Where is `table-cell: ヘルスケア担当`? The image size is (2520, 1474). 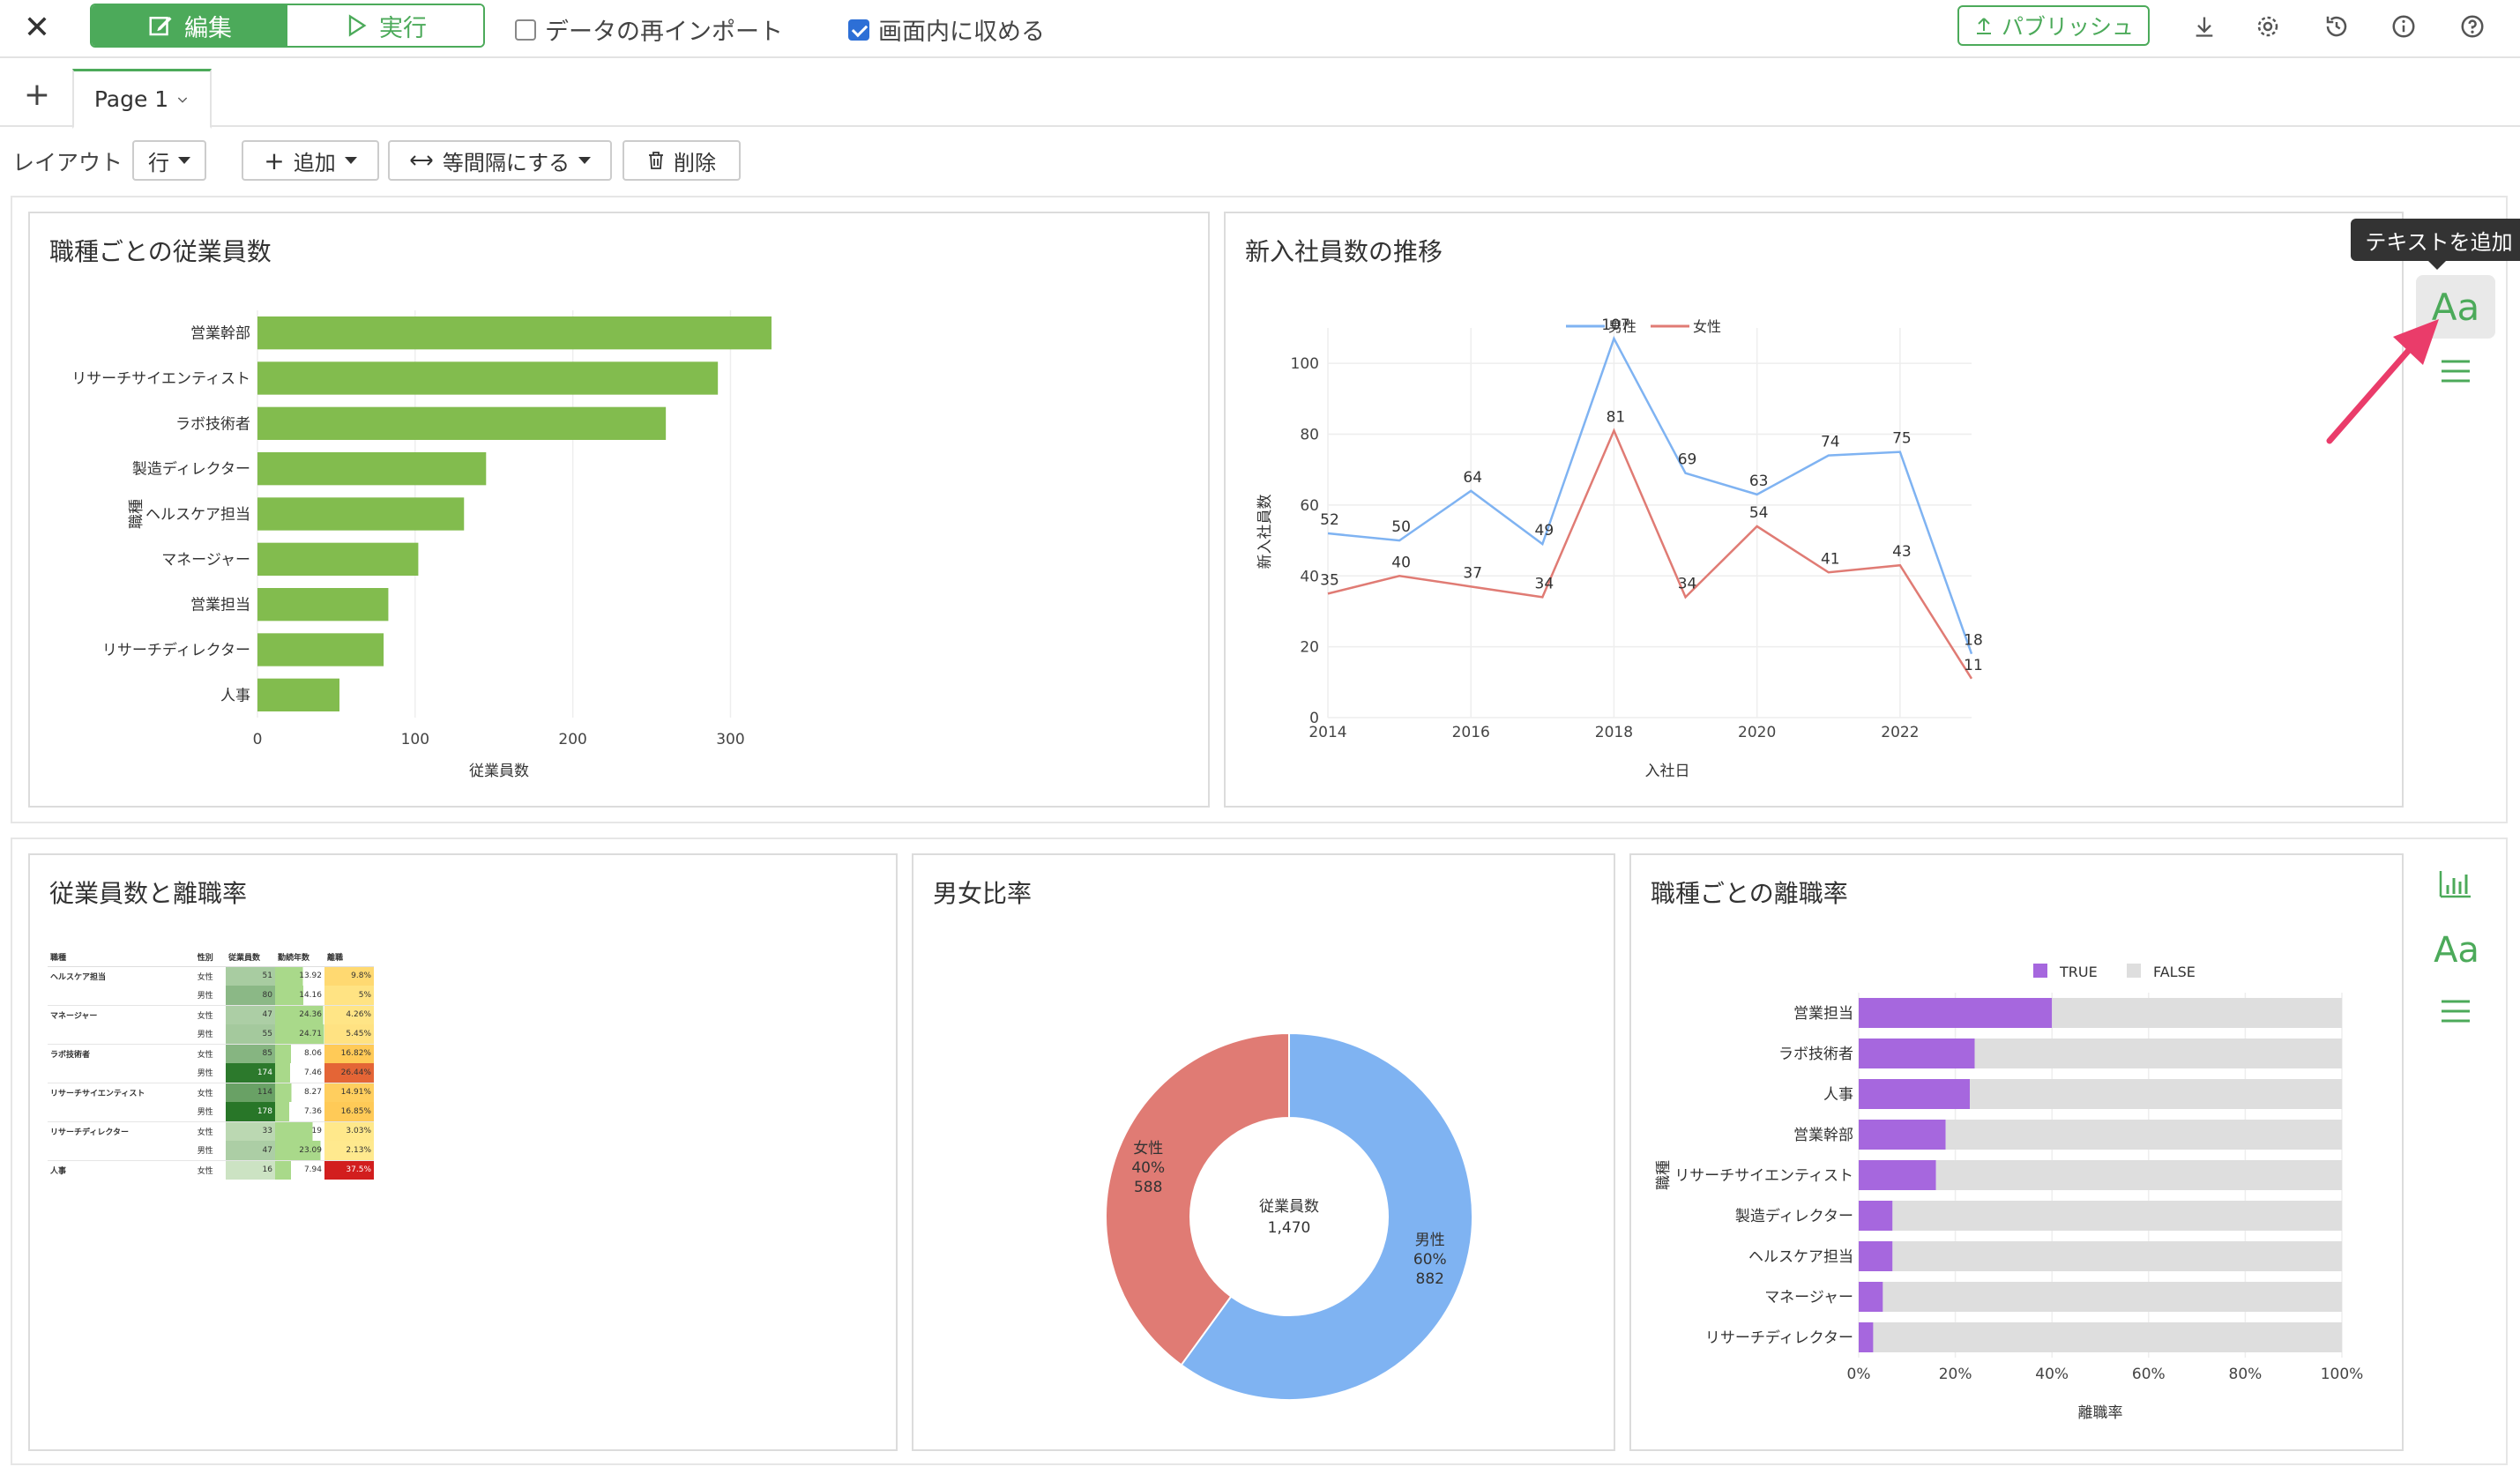
table-cell: ヘルスケア担当 is located at coordinates (121, 975).